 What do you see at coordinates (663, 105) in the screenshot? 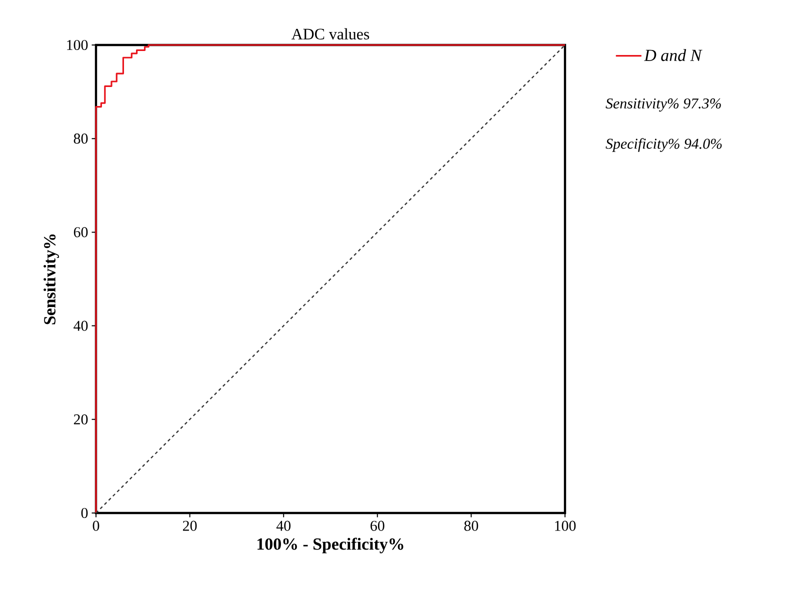
I see `text: Sensitivity% 97.3%` at bounding box center [663, 105].